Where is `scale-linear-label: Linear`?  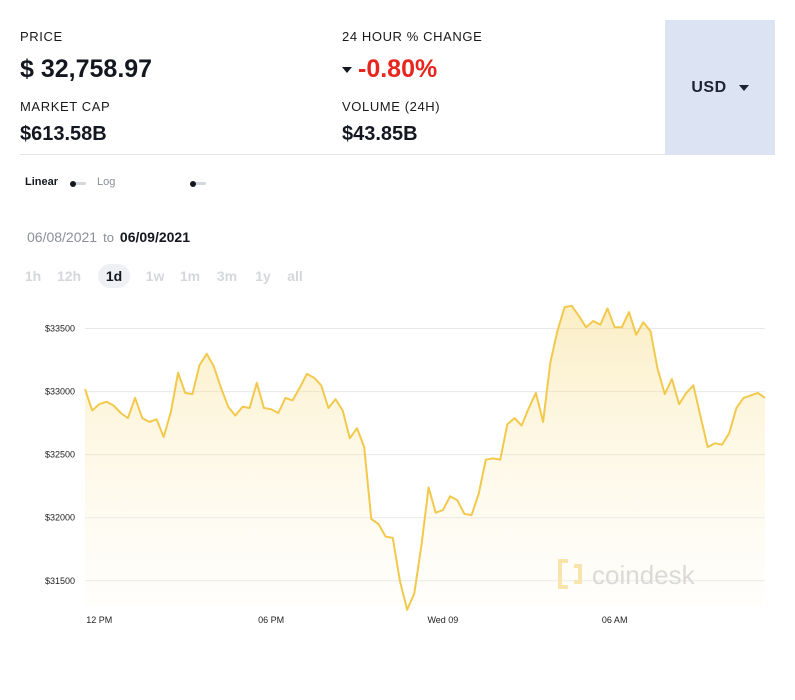 scale-linear-label: Linear is located at coordinates (42, 182).